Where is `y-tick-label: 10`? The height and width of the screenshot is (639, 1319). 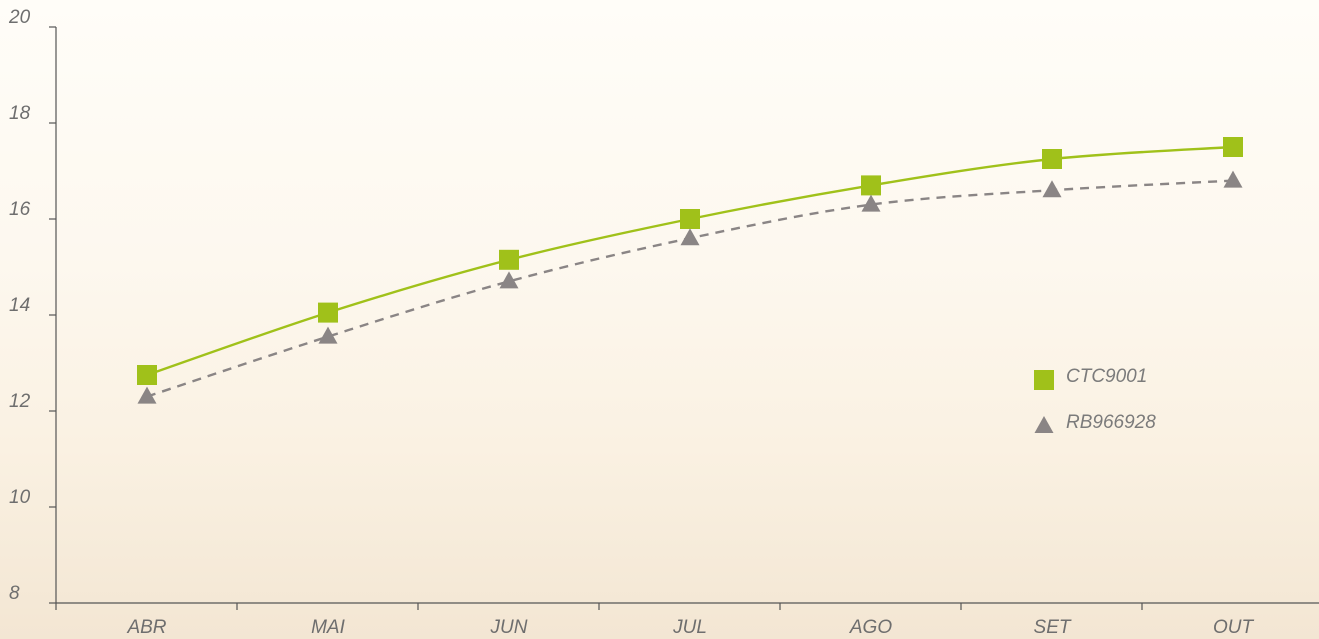
y-tick-label: 10 is located at coordinates (20, 497).